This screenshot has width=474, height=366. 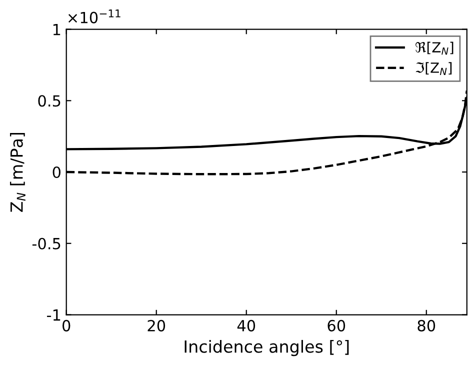 I want to click on y-tick-label: 0, so click(x=56, y=172).